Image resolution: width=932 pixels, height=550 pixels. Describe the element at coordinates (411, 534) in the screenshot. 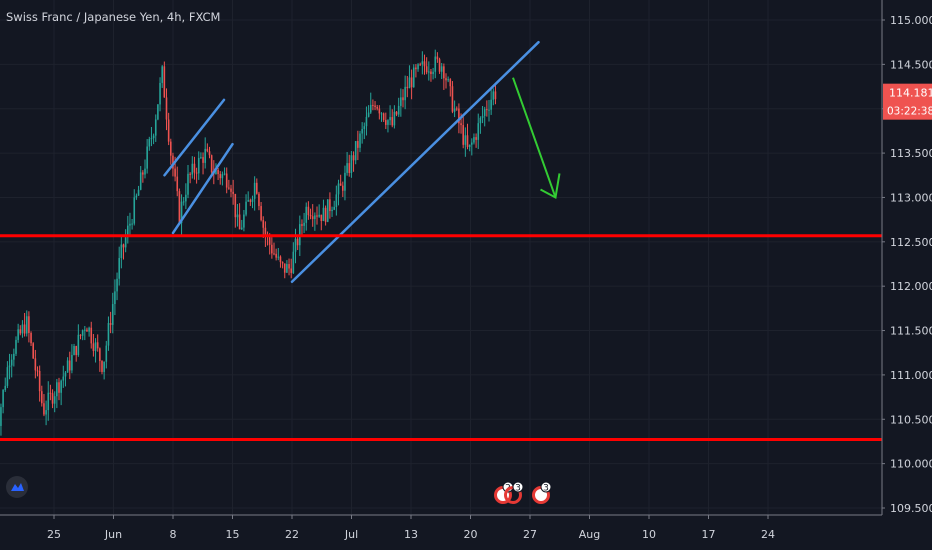

I see `time-tick-label: 13` at that location.